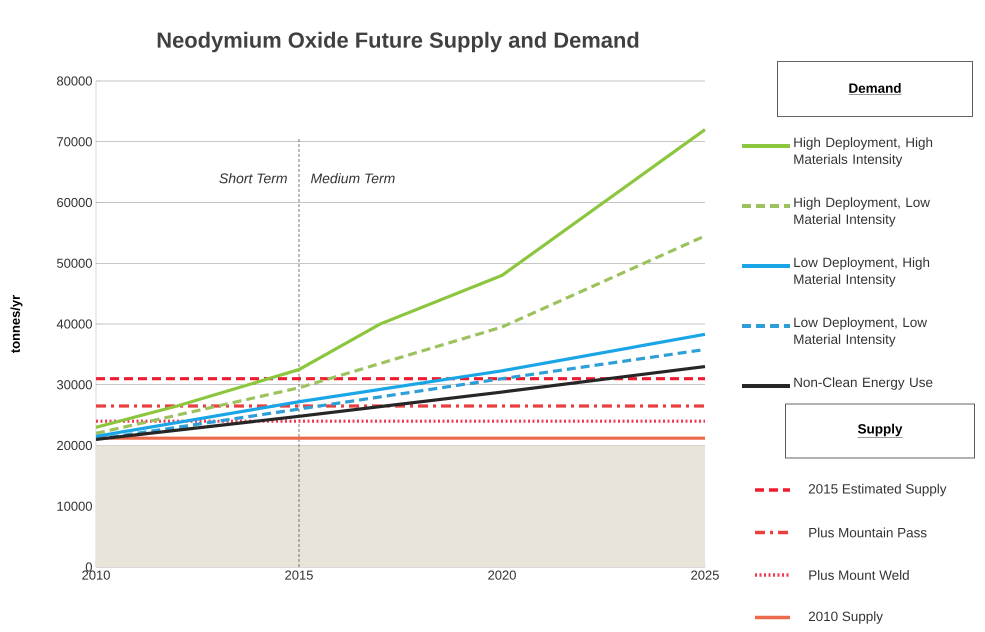  I want to click on legend-label: Plus Mount Weld, so click(859, 575).